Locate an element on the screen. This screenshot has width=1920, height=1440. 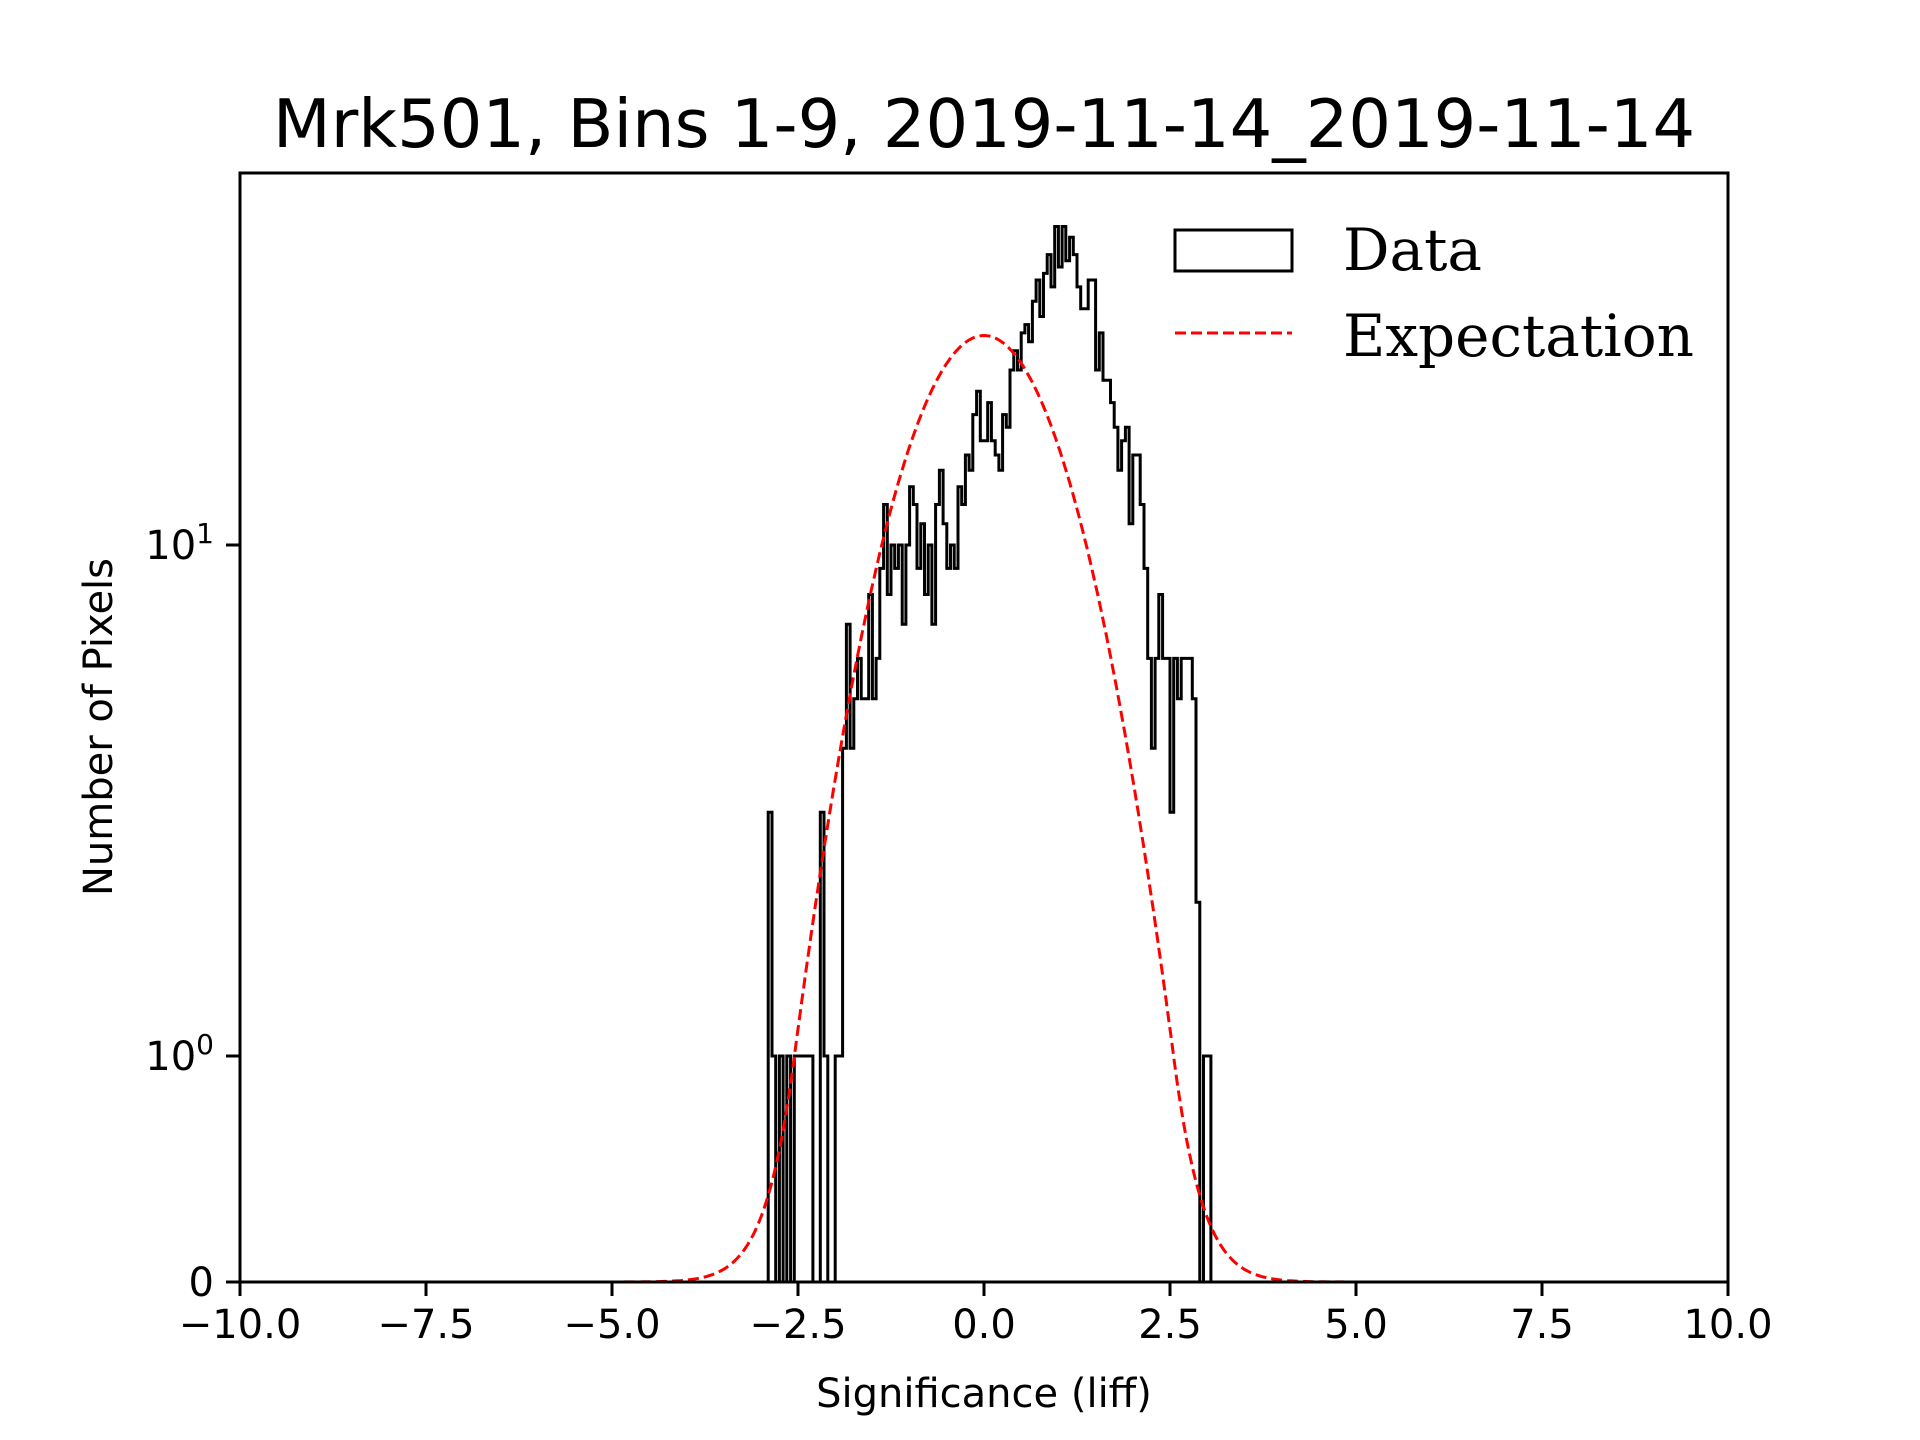
y-axis: 0 100 10¹ is located at coordinates (192, 911).